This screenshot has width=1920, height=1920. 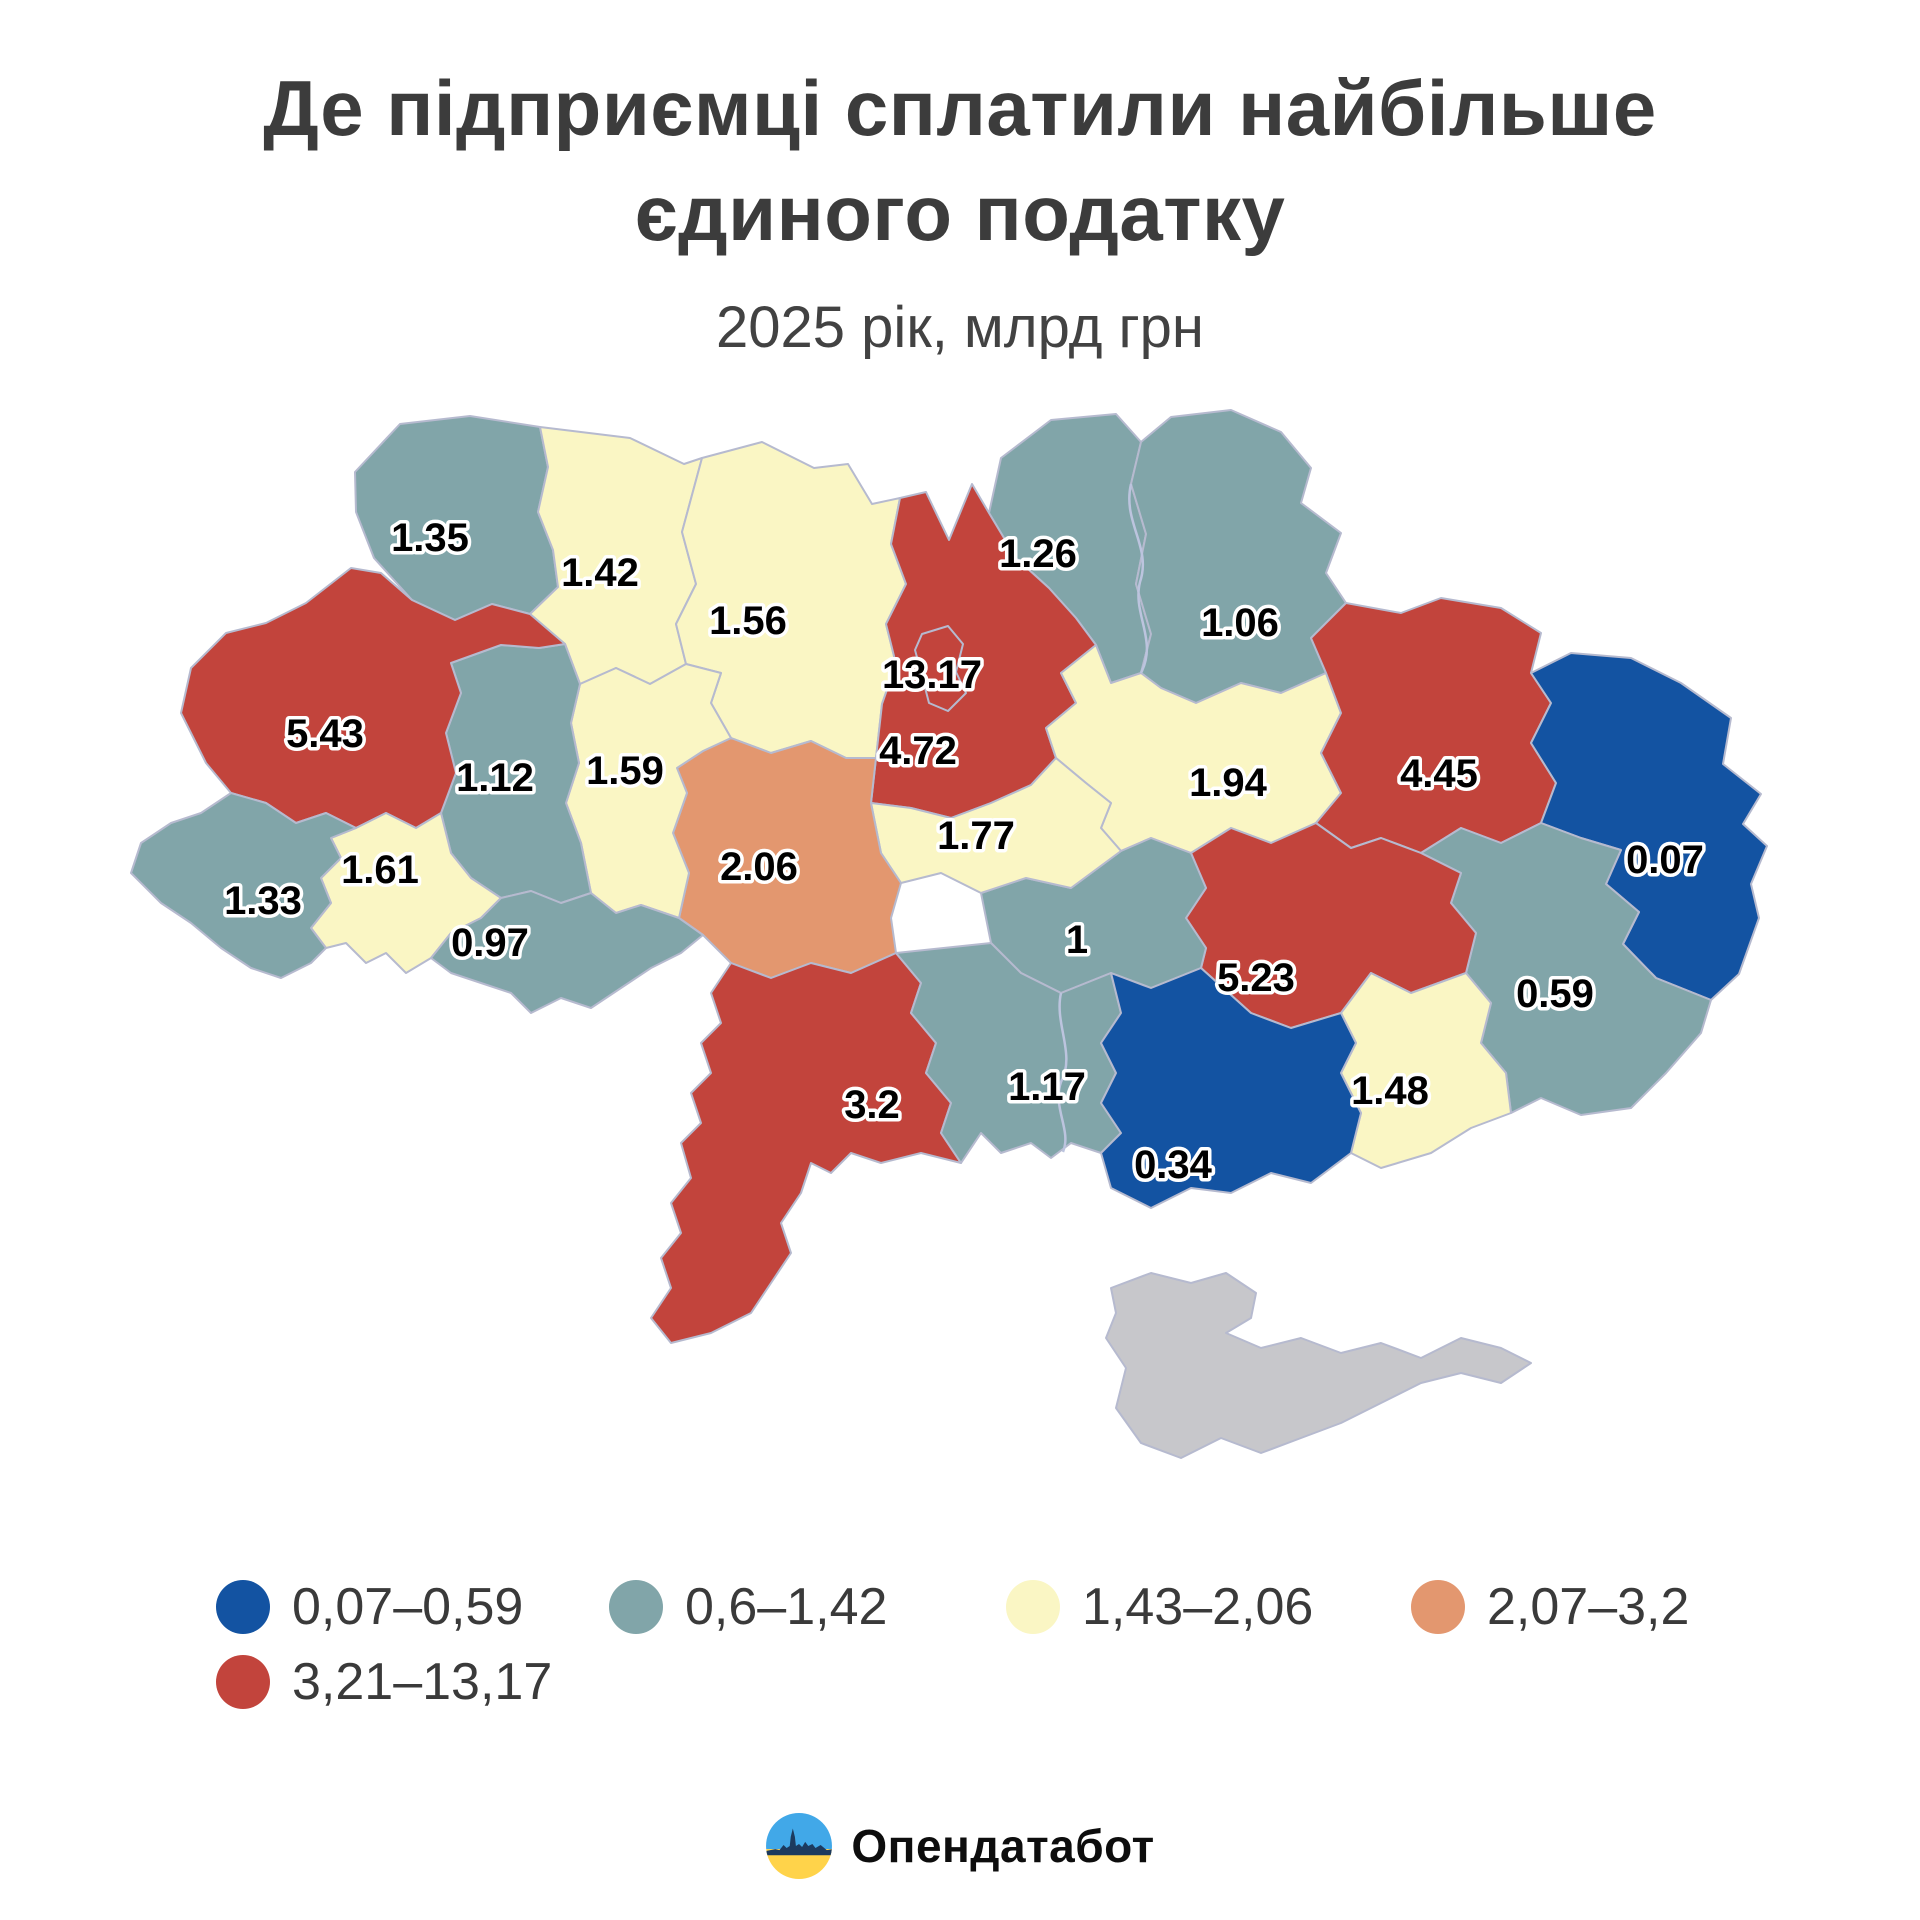 I want to click on region-zakarpattia, so click(x=243, y=885).